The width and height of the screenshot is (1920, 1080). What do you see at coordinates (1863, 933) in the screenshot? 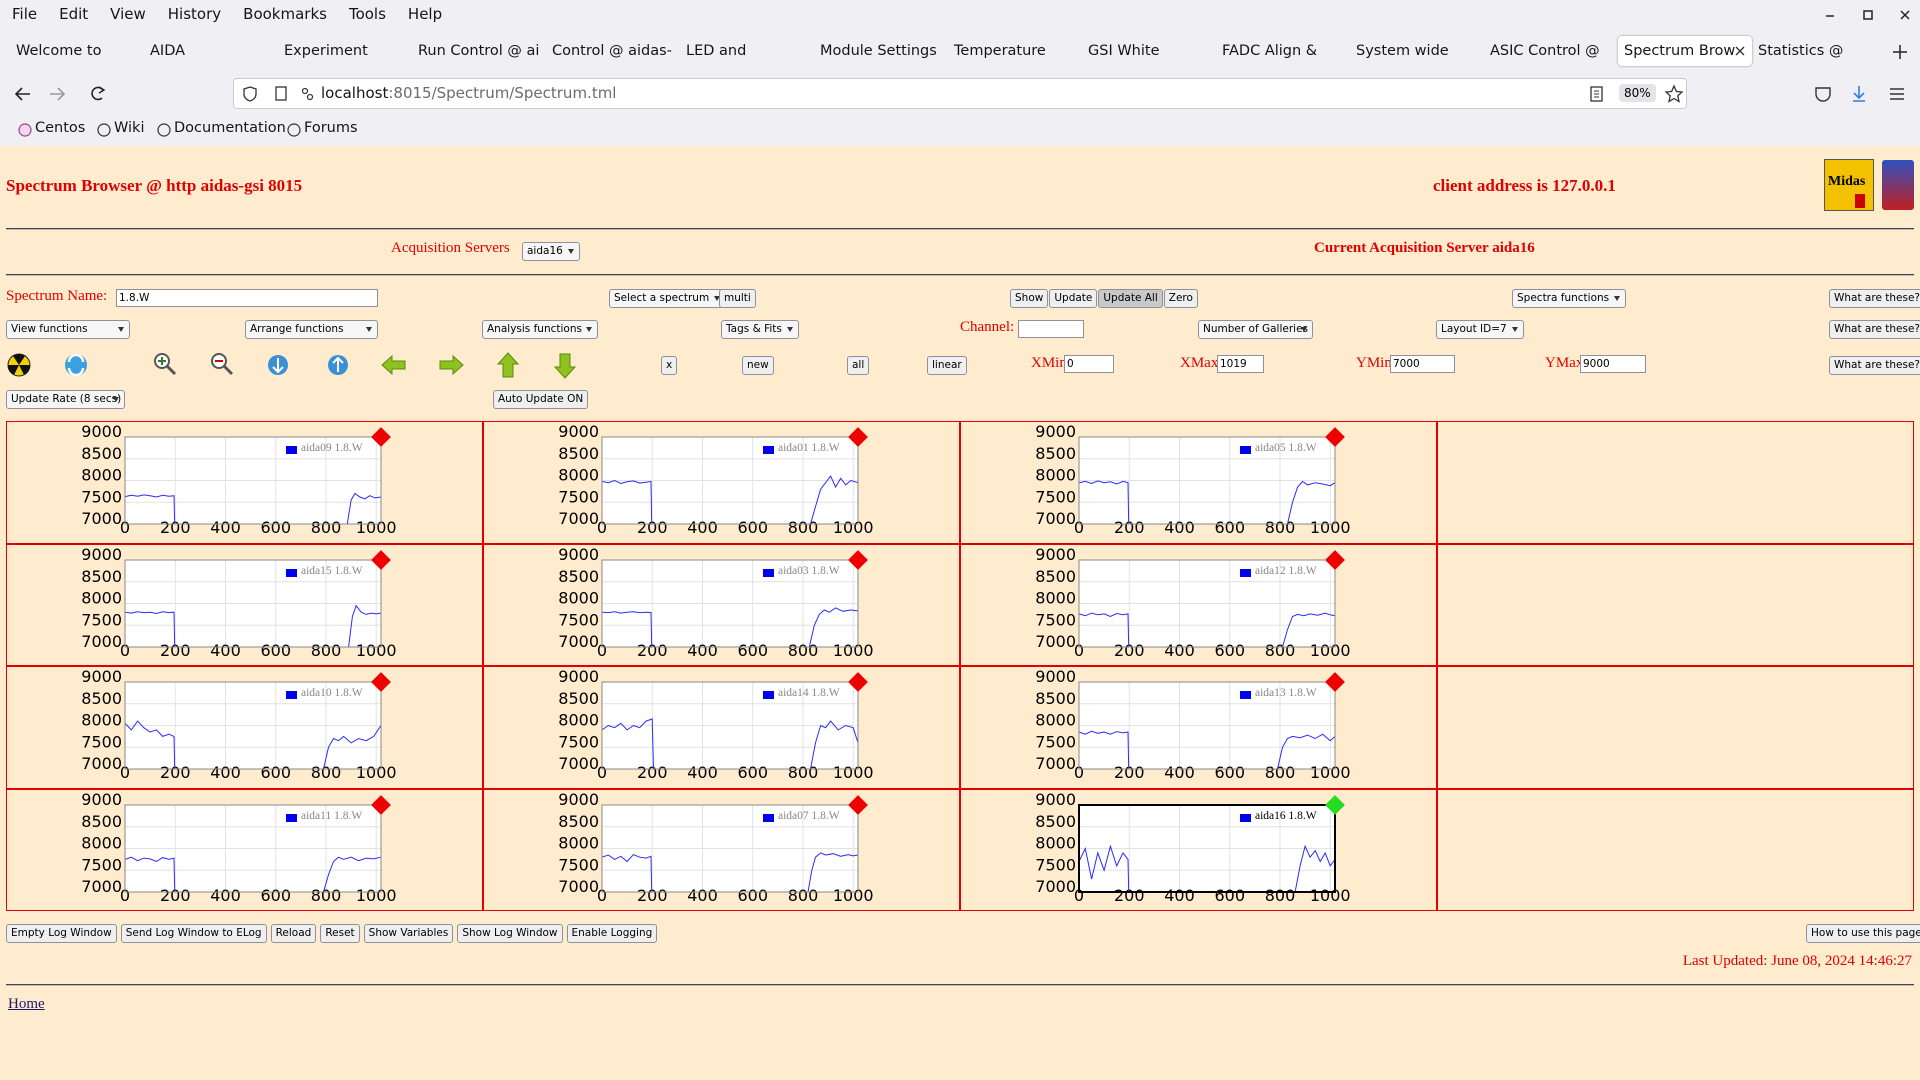
I see `how-to-button: How to use this page` at bounding box center [1863, 933].